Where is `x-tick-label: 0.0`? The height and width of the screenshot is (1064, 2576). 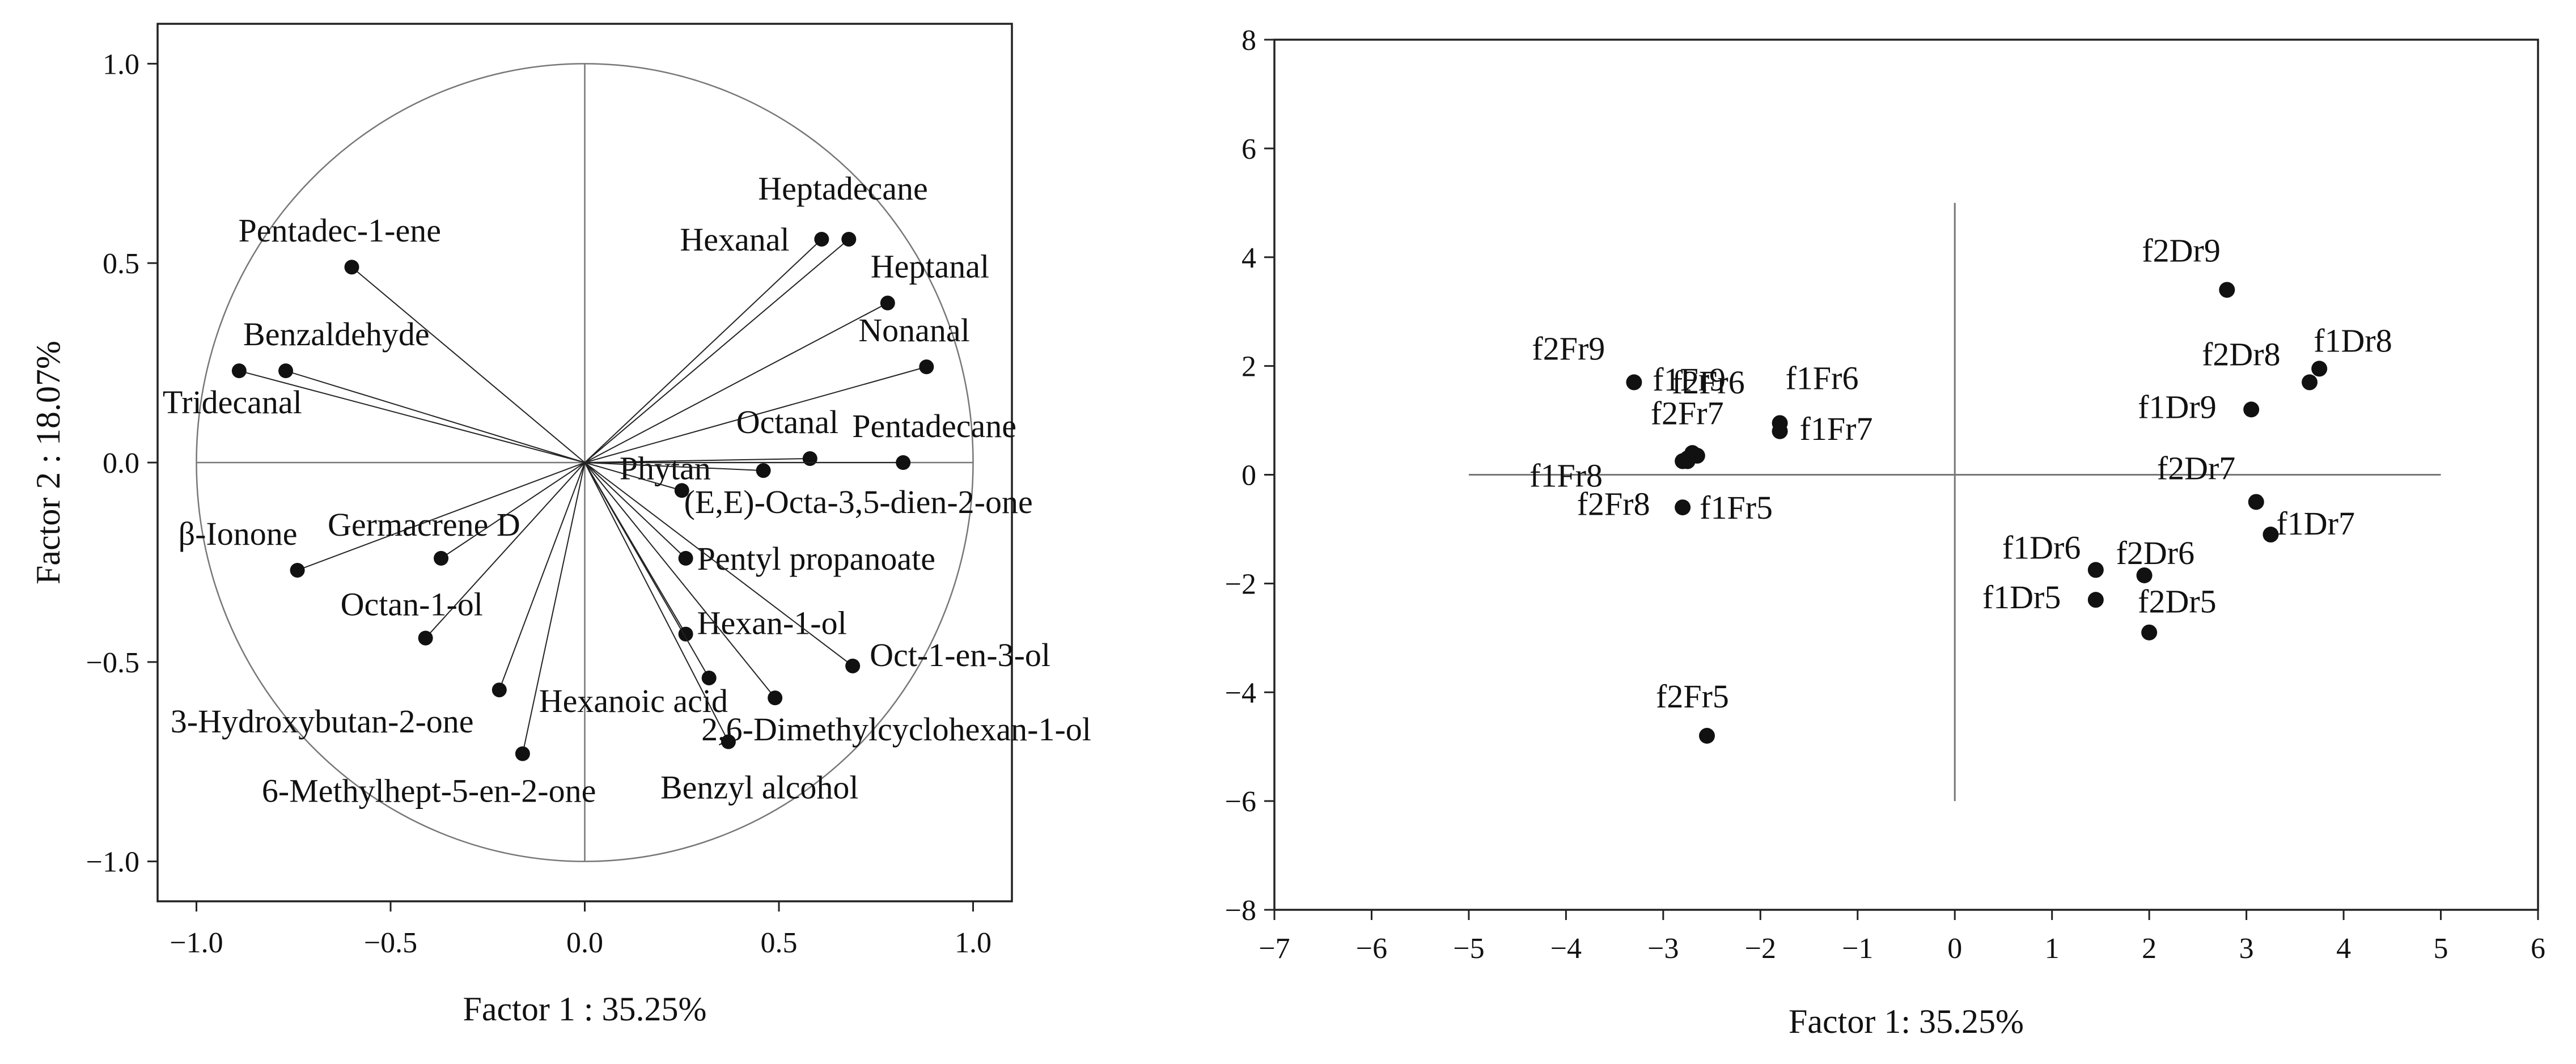
x-tick-label: 0.0 is located at coordinates (584, 943).